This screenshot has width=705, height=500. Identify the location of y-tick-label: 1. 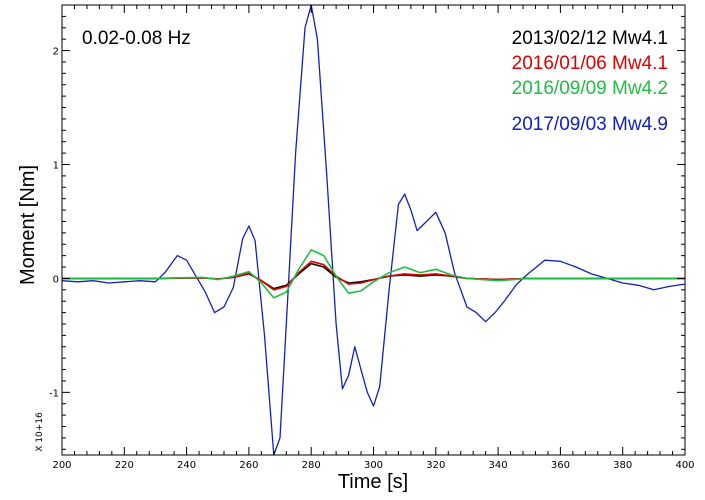
(56, 165).